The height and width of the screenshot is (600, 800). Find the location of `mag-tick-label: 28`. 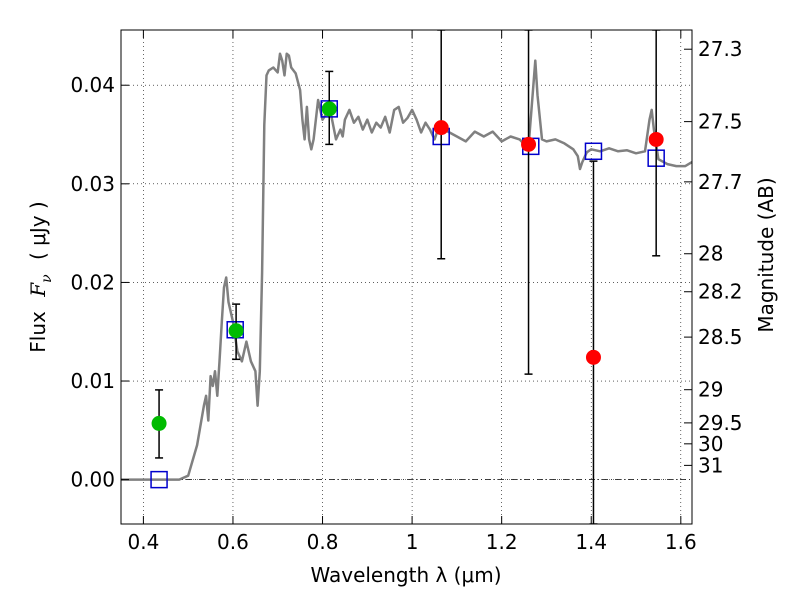

mag-tick-label: 28 is located at coordinates (710, 254).